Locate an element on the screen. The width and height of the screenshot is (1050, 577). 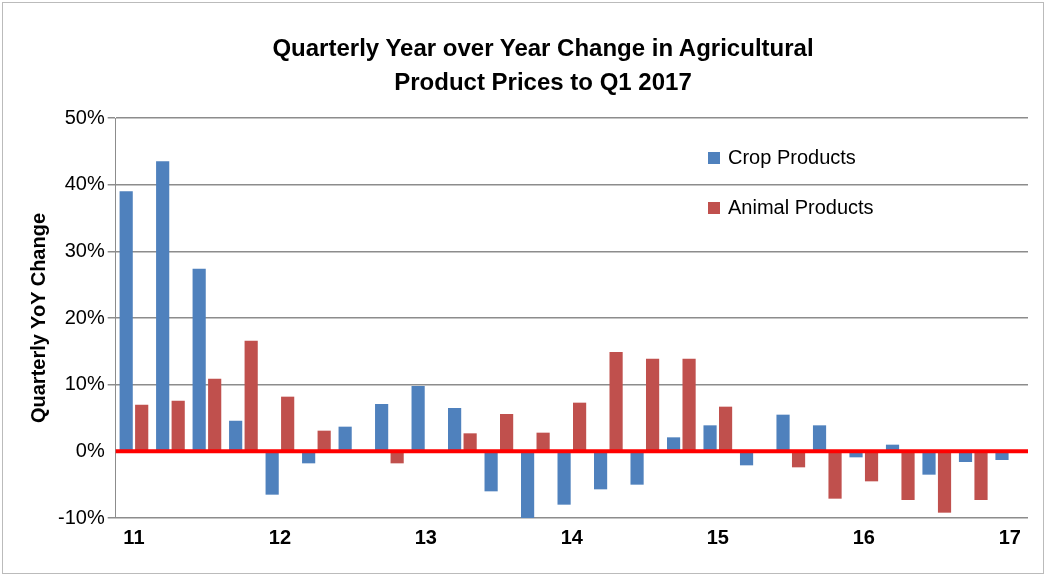
chart-title: Quarterly Year over Year Change in Agricultural Product Prices to Q1 2017 is located at coordinates (543, 65).